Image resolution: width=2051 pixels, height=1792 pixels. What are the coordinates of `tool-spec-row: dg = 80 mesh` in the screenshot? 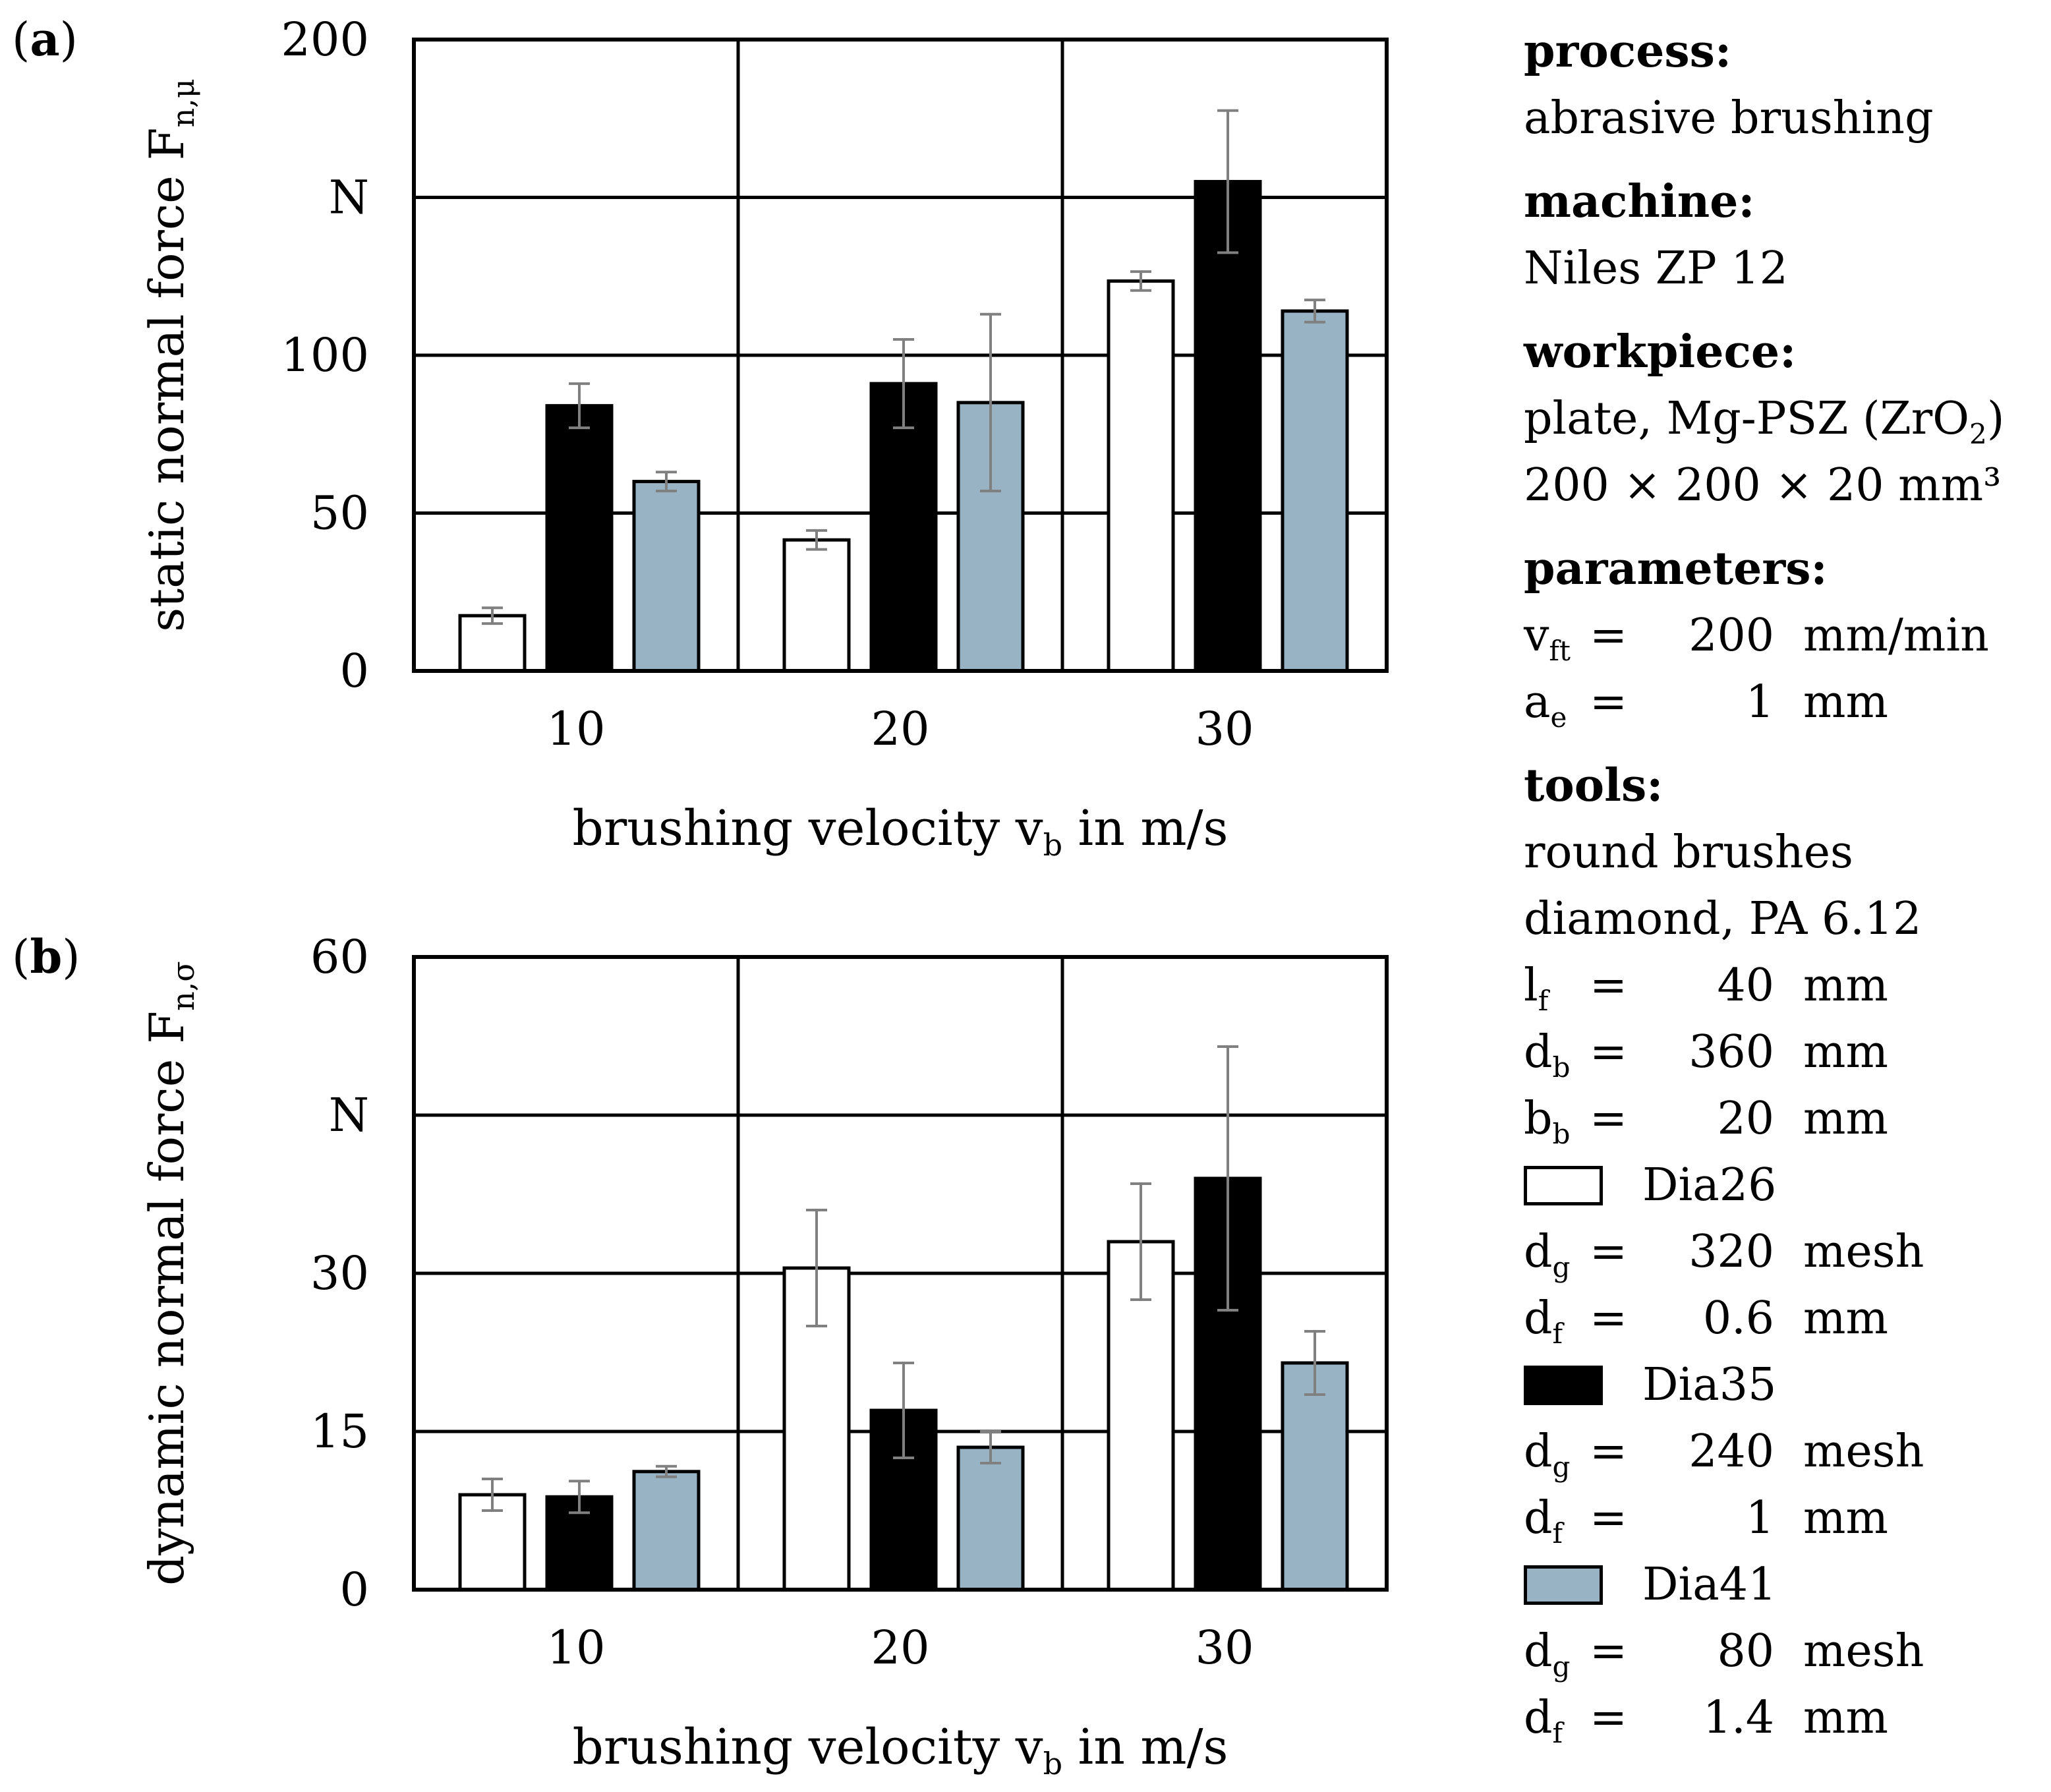 It's located at (1787, 1652).